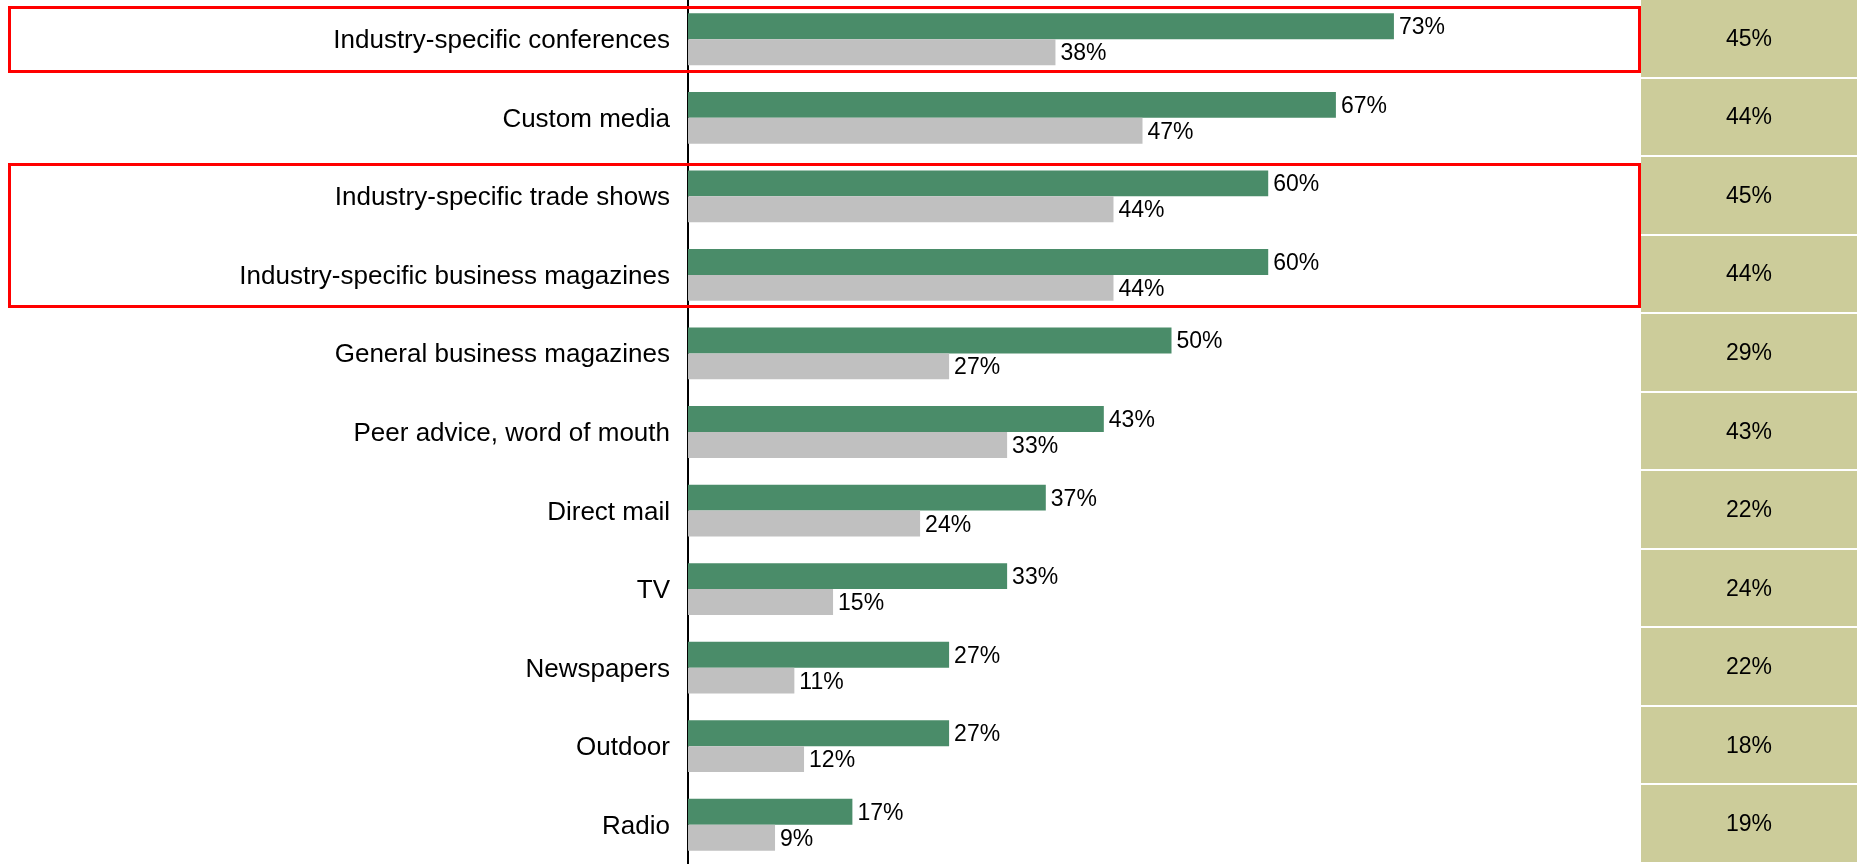  What do you see at coordinates (1749, 430) in the screenshot?
I see `text: 43%` at bounding box center [1749, 430].